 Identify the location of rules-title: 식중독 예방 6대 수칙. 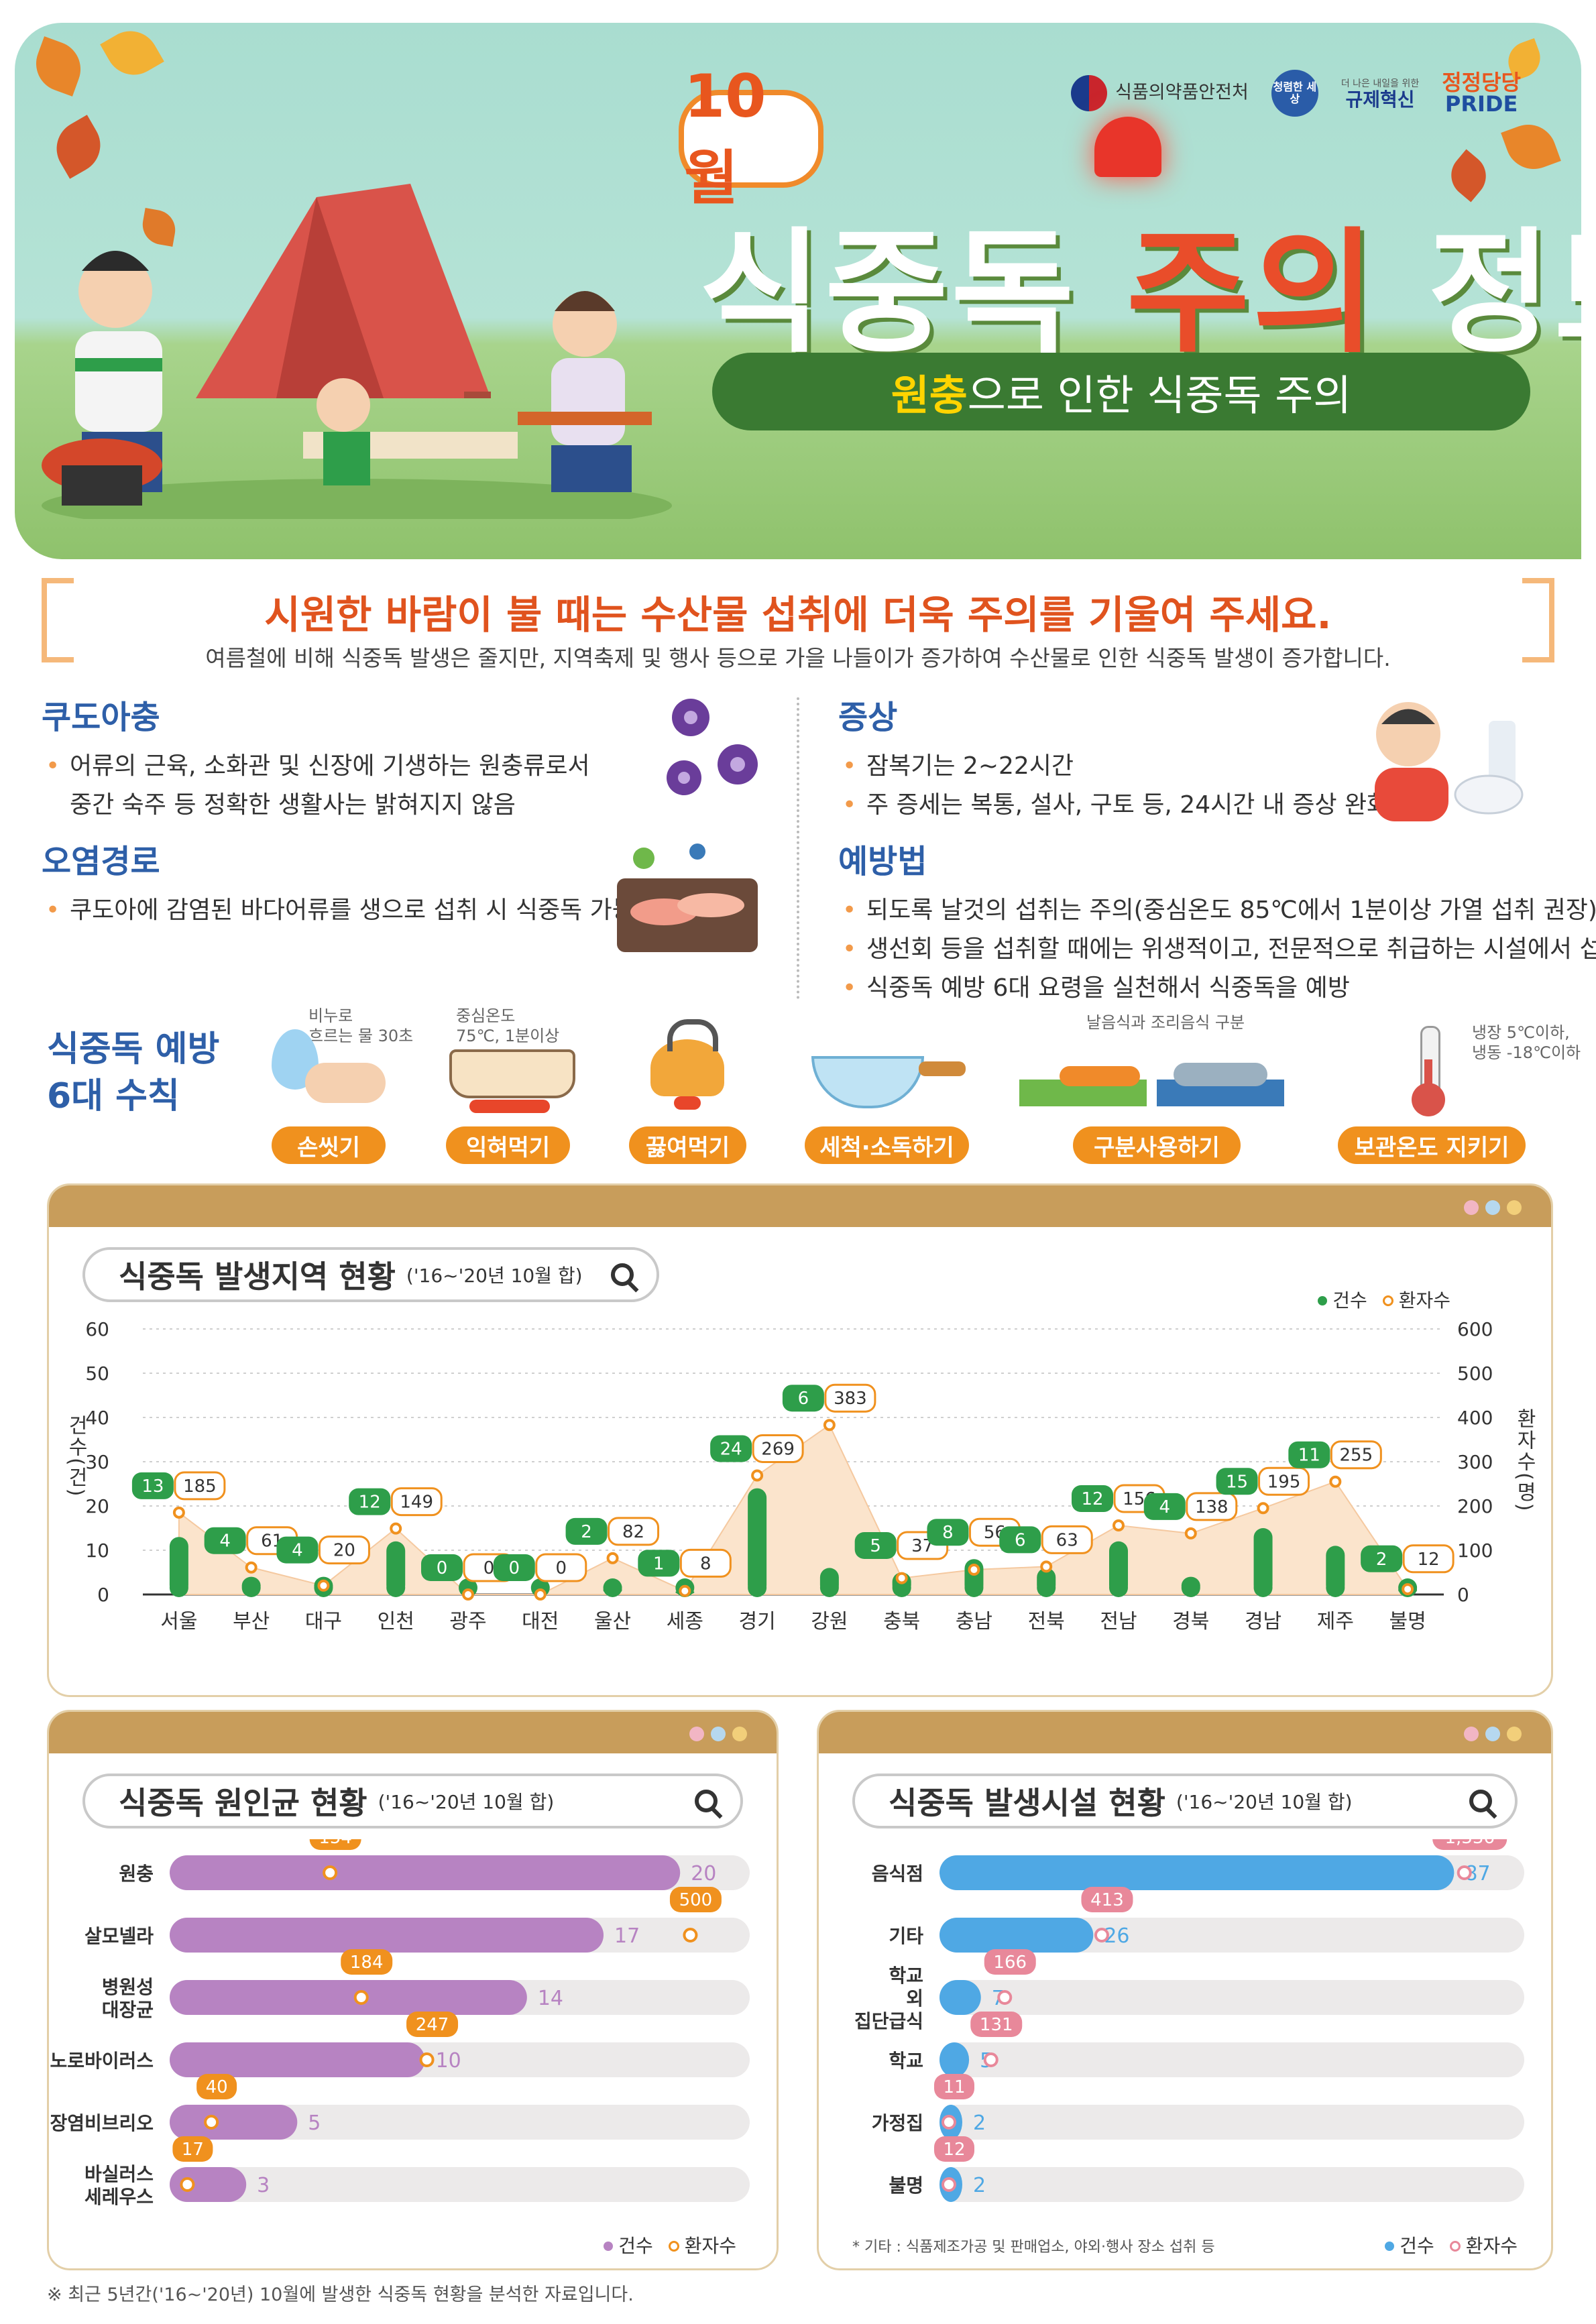
(133, 1072).